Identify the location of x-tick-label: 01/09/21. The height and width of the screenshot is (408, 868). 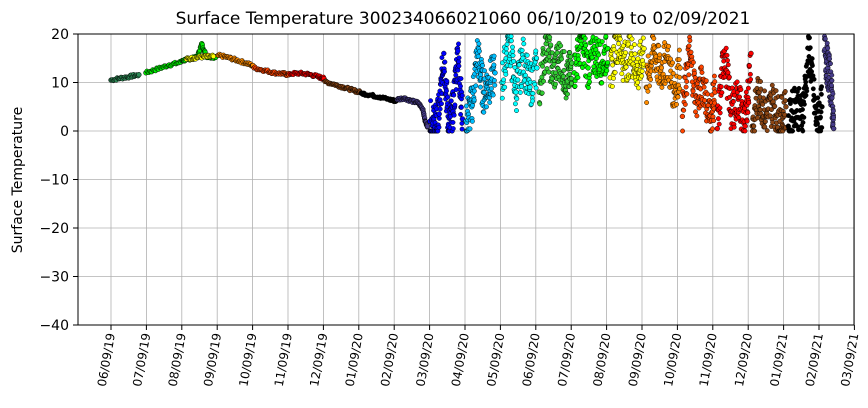
(778, 360).